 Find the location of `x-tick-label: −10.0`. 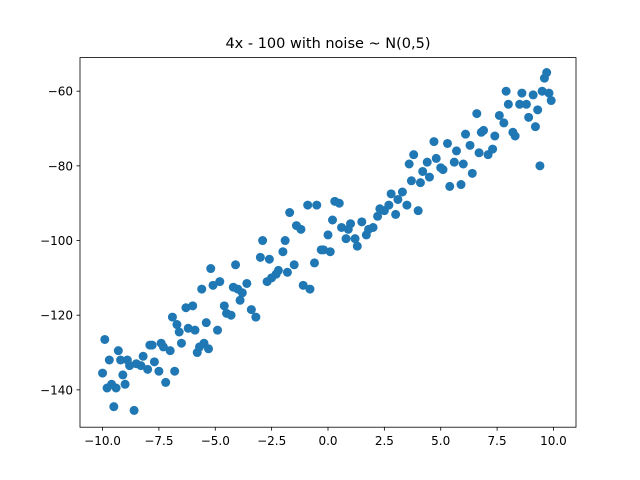

x-tick-label: −10.0 is located at coordinates (102, 441).